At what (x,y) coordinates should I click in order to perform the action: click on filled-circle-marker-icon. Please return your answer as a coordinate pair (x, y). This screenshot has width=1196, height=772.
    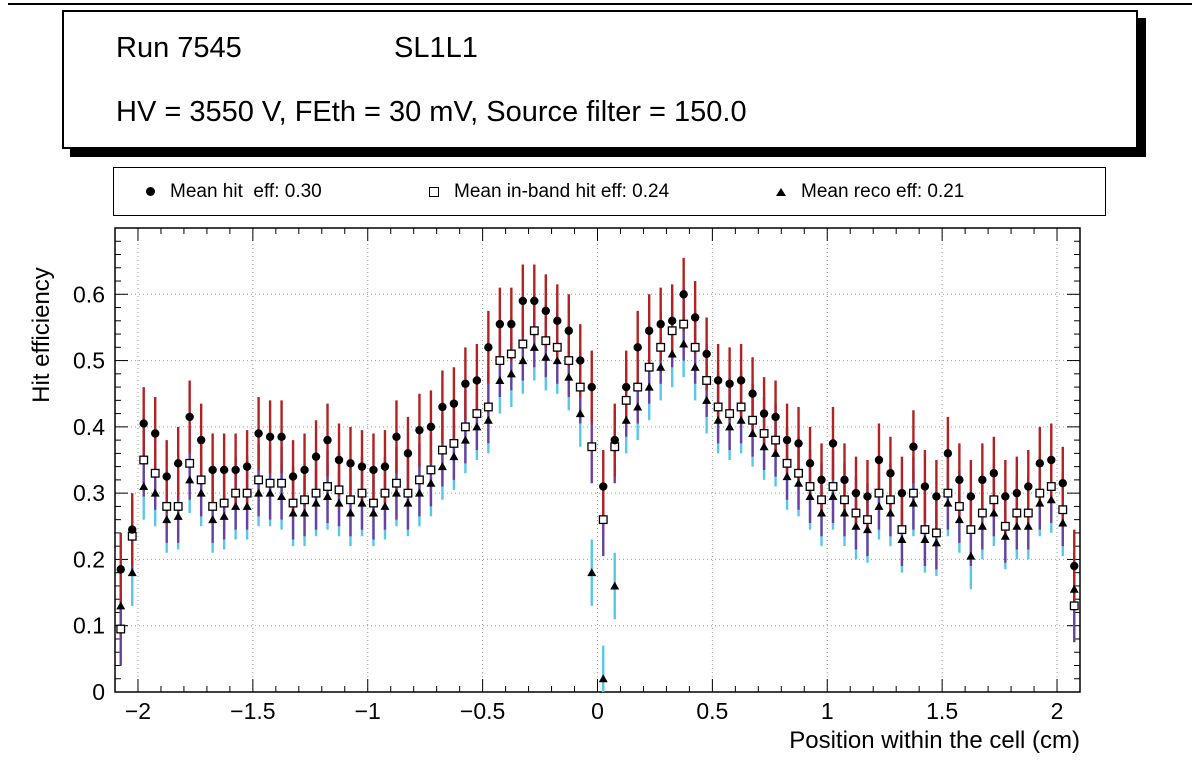
    Looking at the image, I should click on (150, 191).